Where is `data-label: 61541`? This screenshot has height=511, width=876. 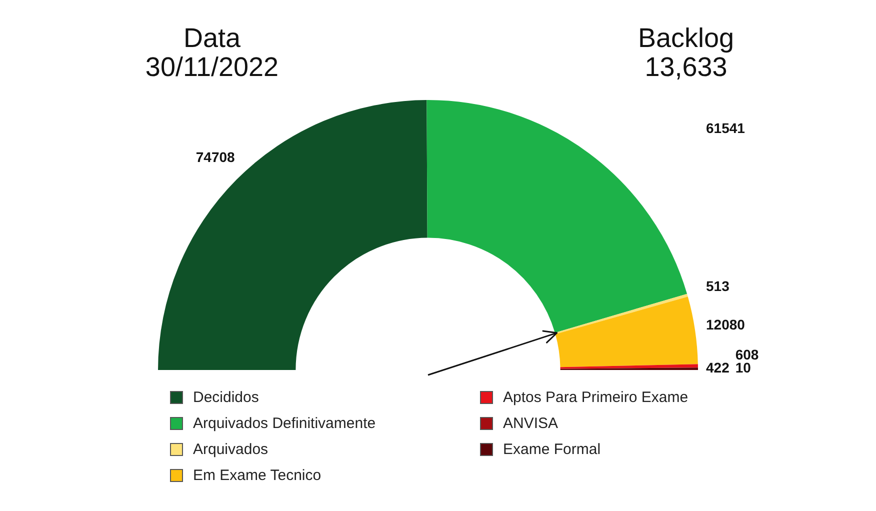 data-label: 61541 is located at coordinates (726, 128).